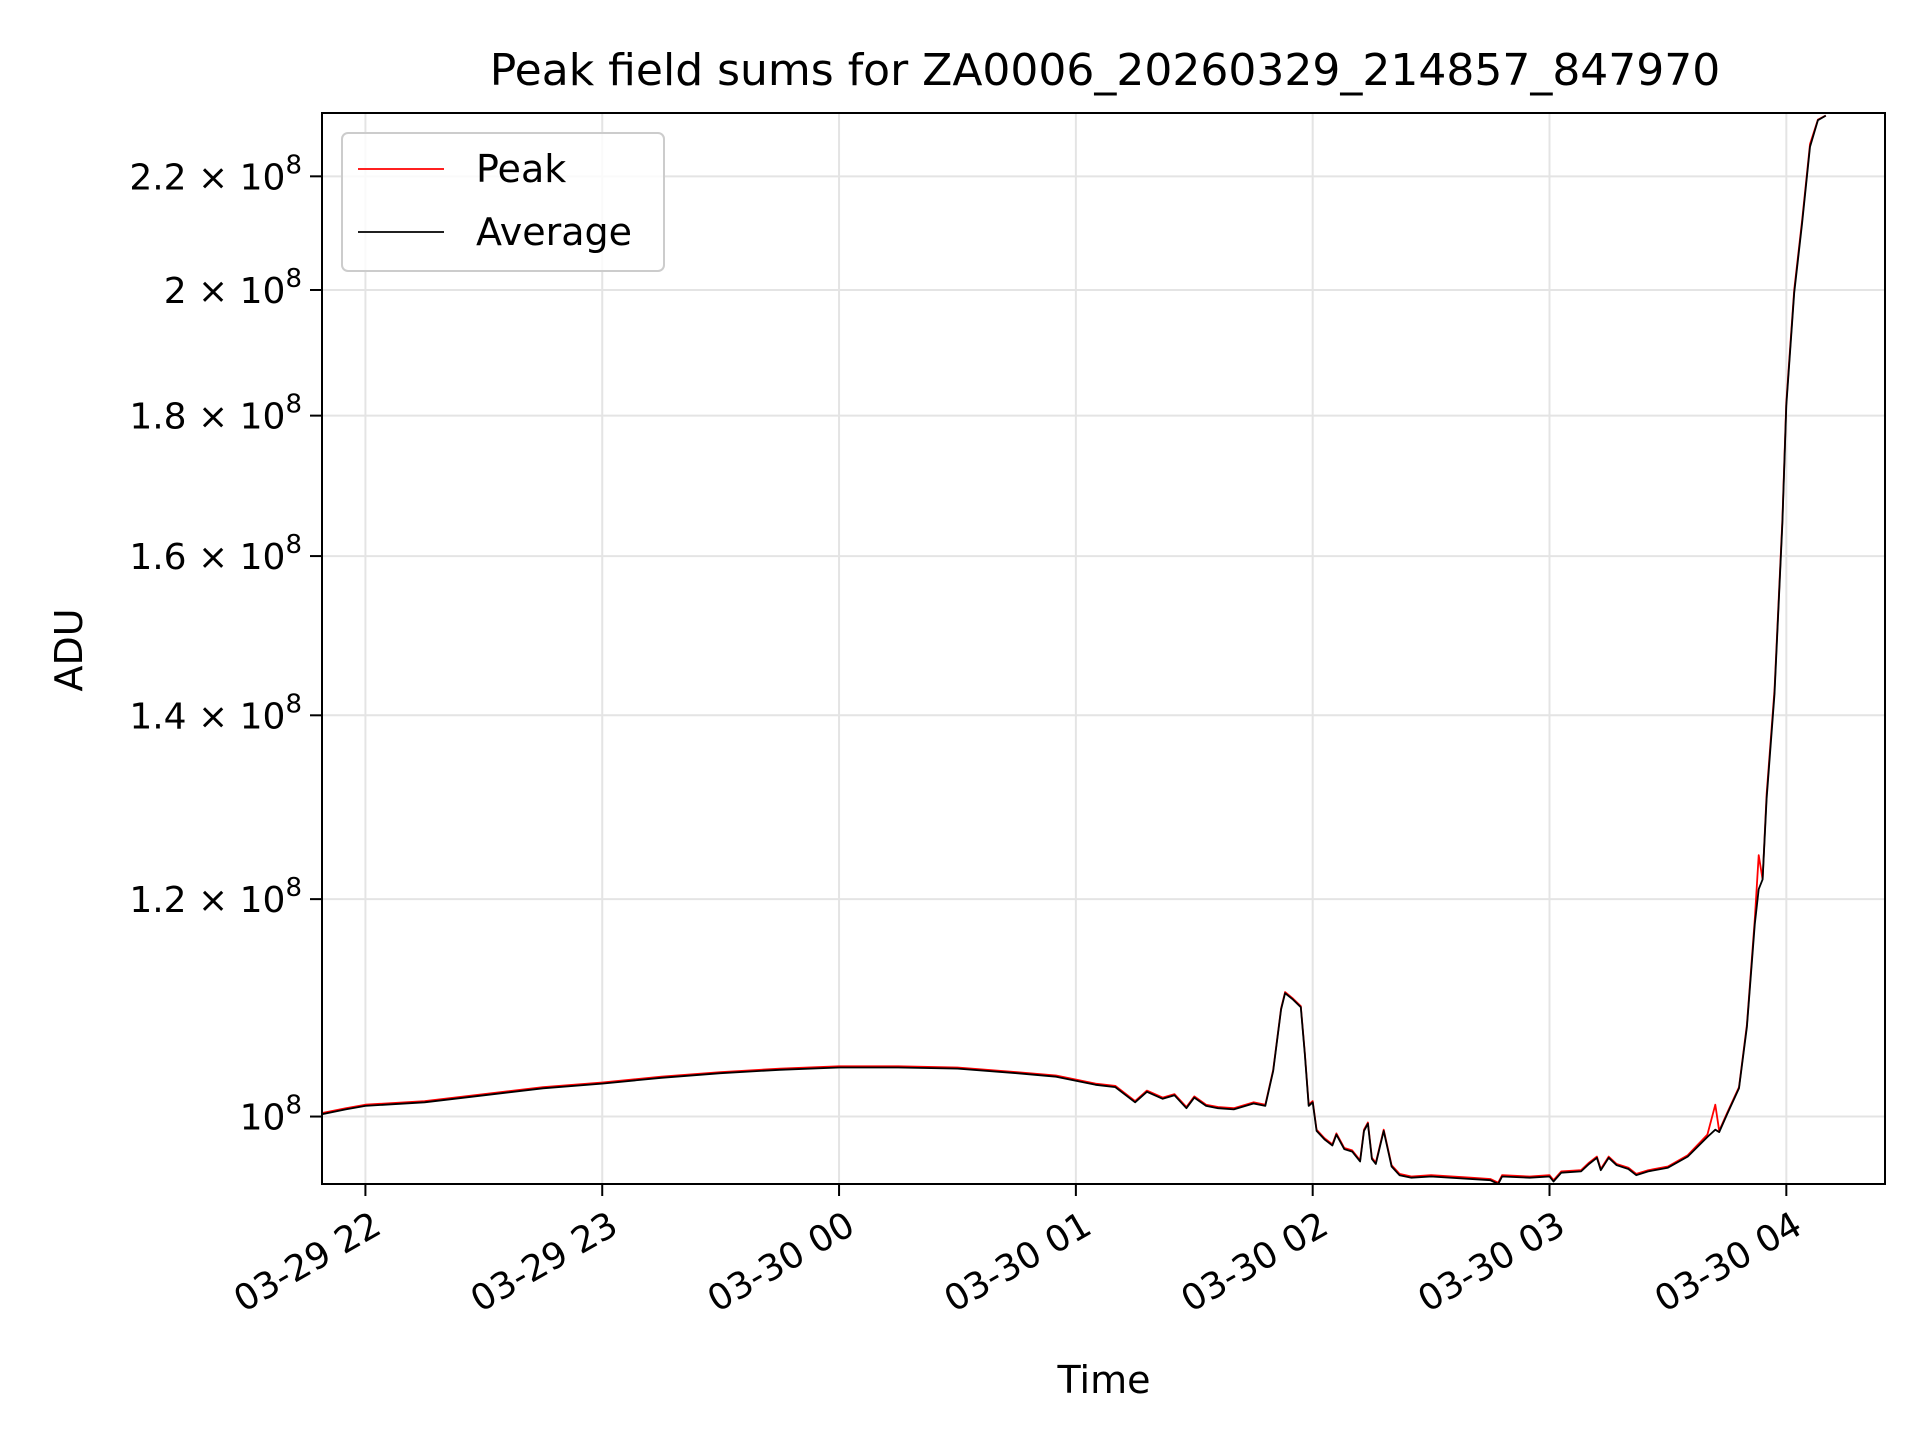 This screenshot has height=1440, width=1920. What do you see at coordinates (69, 649) in the screenshot?
I see `y-axis-label: ADU` at bounding box center [69, 649].